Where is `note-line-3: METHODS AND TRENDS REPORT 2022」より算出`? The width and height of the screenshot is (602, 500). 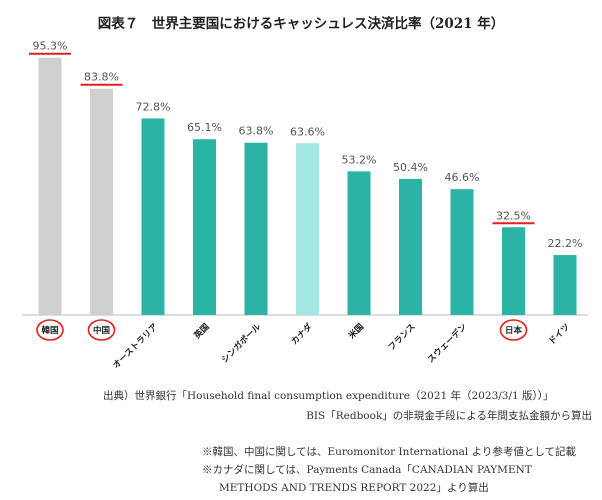
note-line-3: METHODS AND TRENDS REPORT 2022」より算出 is located at coordinates (354, 488).